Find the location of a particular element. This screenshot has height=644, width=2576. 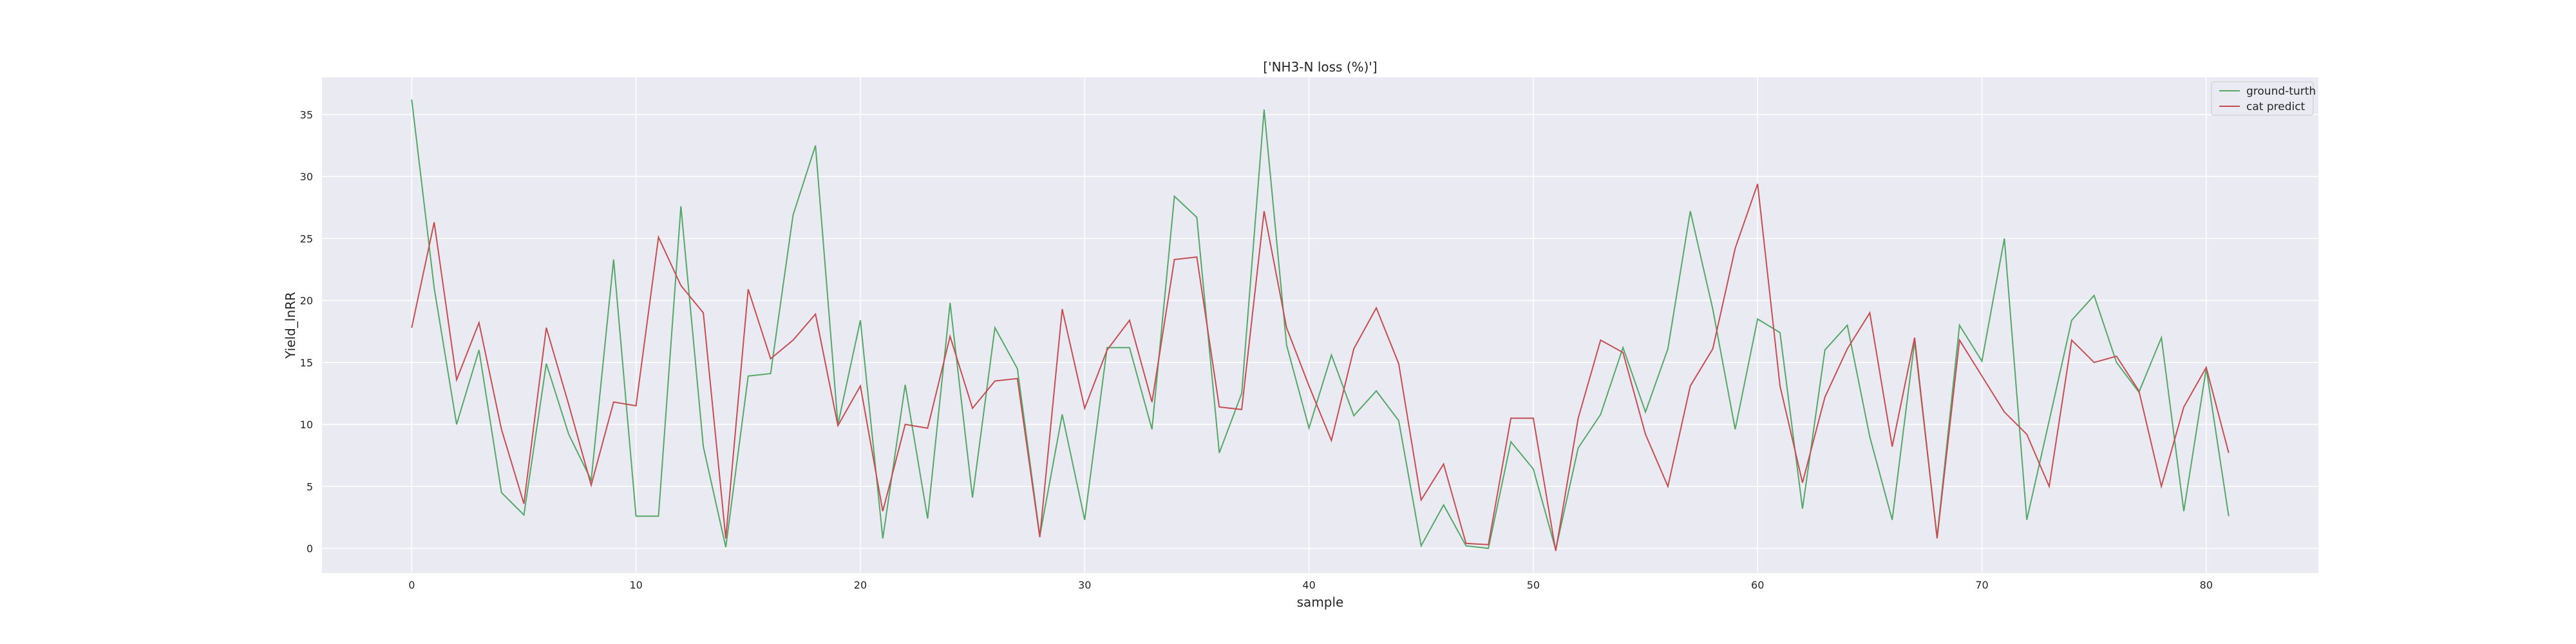

x-tick-label: 0 is located at coordinates (412, 585).